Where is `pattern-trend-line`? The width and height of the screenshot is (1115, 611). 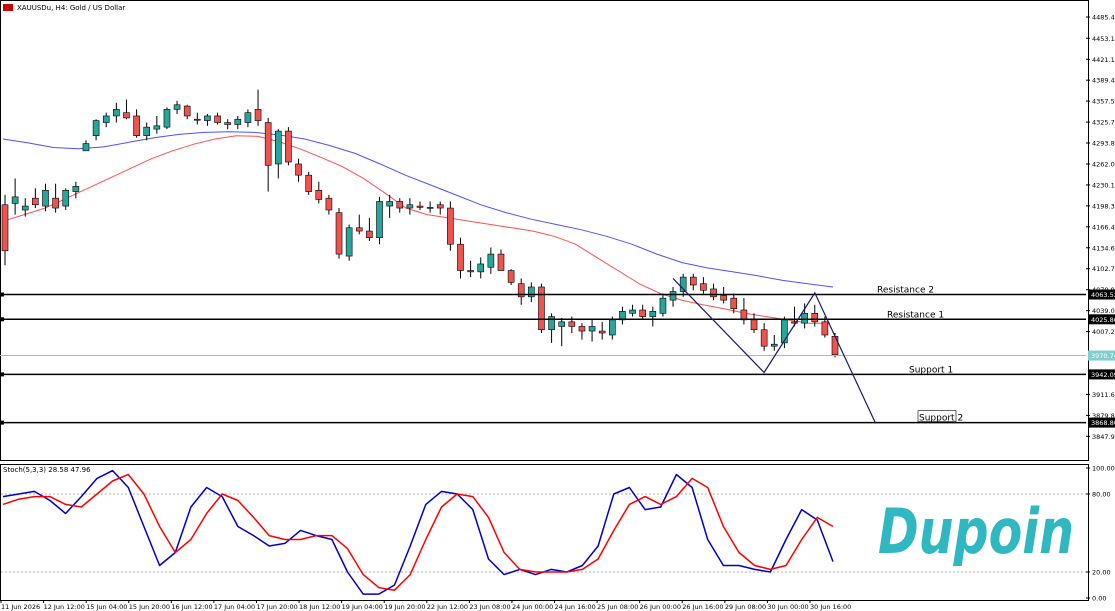 pattern-trend-line is located at coordinates (774, 350).